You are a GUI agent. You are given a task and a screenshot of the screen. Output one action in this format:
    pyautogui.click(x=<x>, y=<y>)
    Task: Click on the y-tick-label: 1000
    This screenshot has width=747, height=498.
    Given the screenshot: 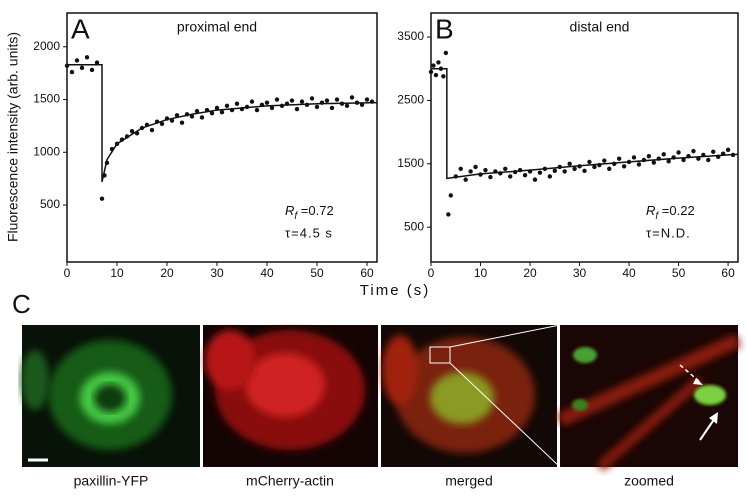 What is the action you would take?
    pyautogui.click(x=46, y=151)
    